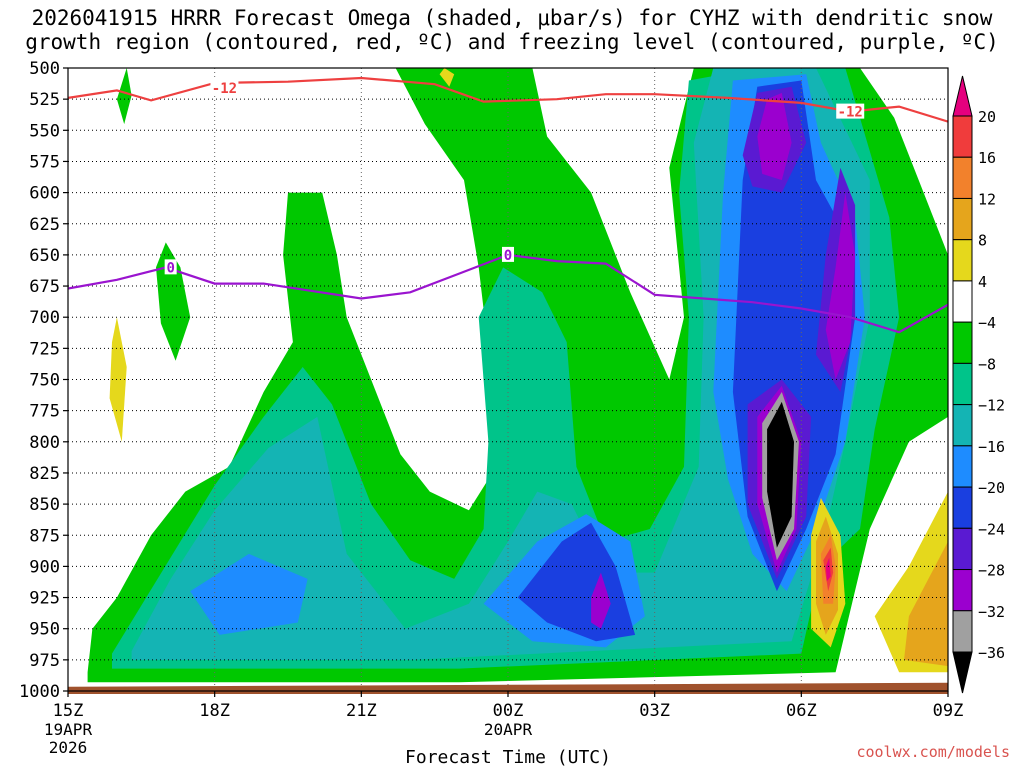  What do you see at coordinates (44, 131) in the screenshot?
I see `y-tick-label-550: 550` at bounding box center [44, 131].